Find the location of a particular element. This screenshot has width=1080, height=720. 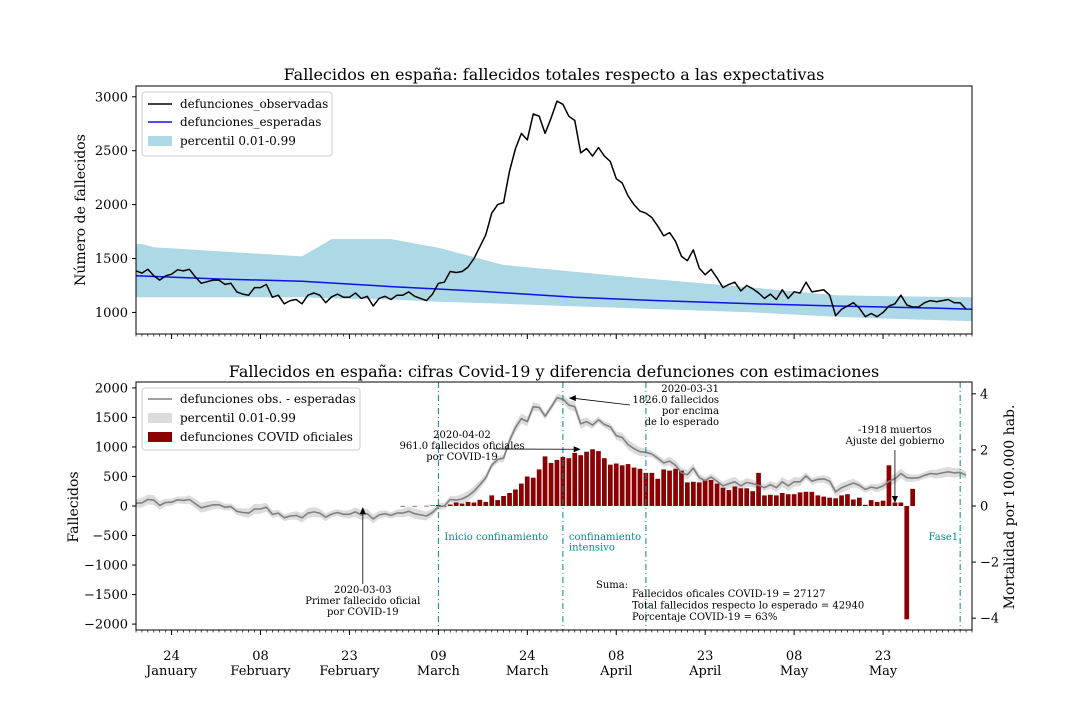

top-y-axis-label: Número de fallecidos is located at coordinates (81, 210).